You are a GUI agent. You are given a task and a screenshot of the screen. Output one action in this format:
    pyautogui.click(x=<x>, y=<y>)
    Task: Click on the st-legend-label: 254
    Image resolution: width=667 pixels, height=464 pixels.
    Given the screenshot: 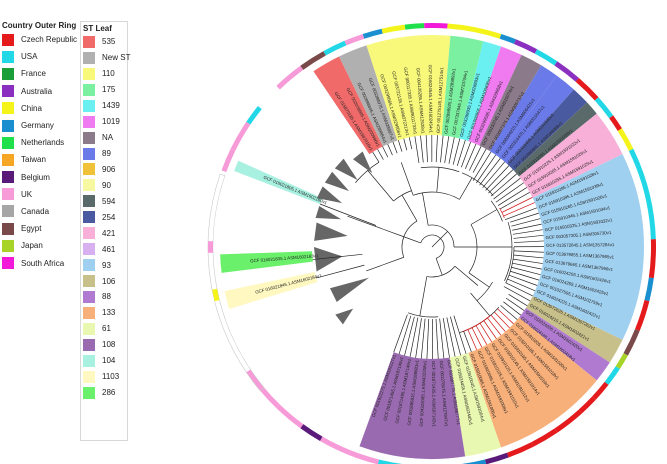 What is the action you would take?
    pyautogui.click(x=109, y=217)
    